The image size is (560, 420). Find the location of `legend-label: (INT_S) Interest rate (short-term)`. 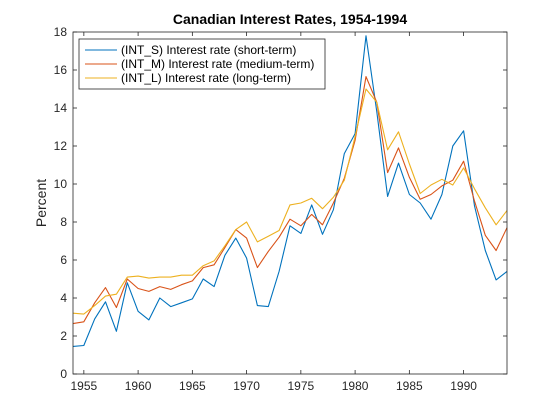

legend-label: (INT_S) Interest rate (short-term) is located at coordinates (208, 50).